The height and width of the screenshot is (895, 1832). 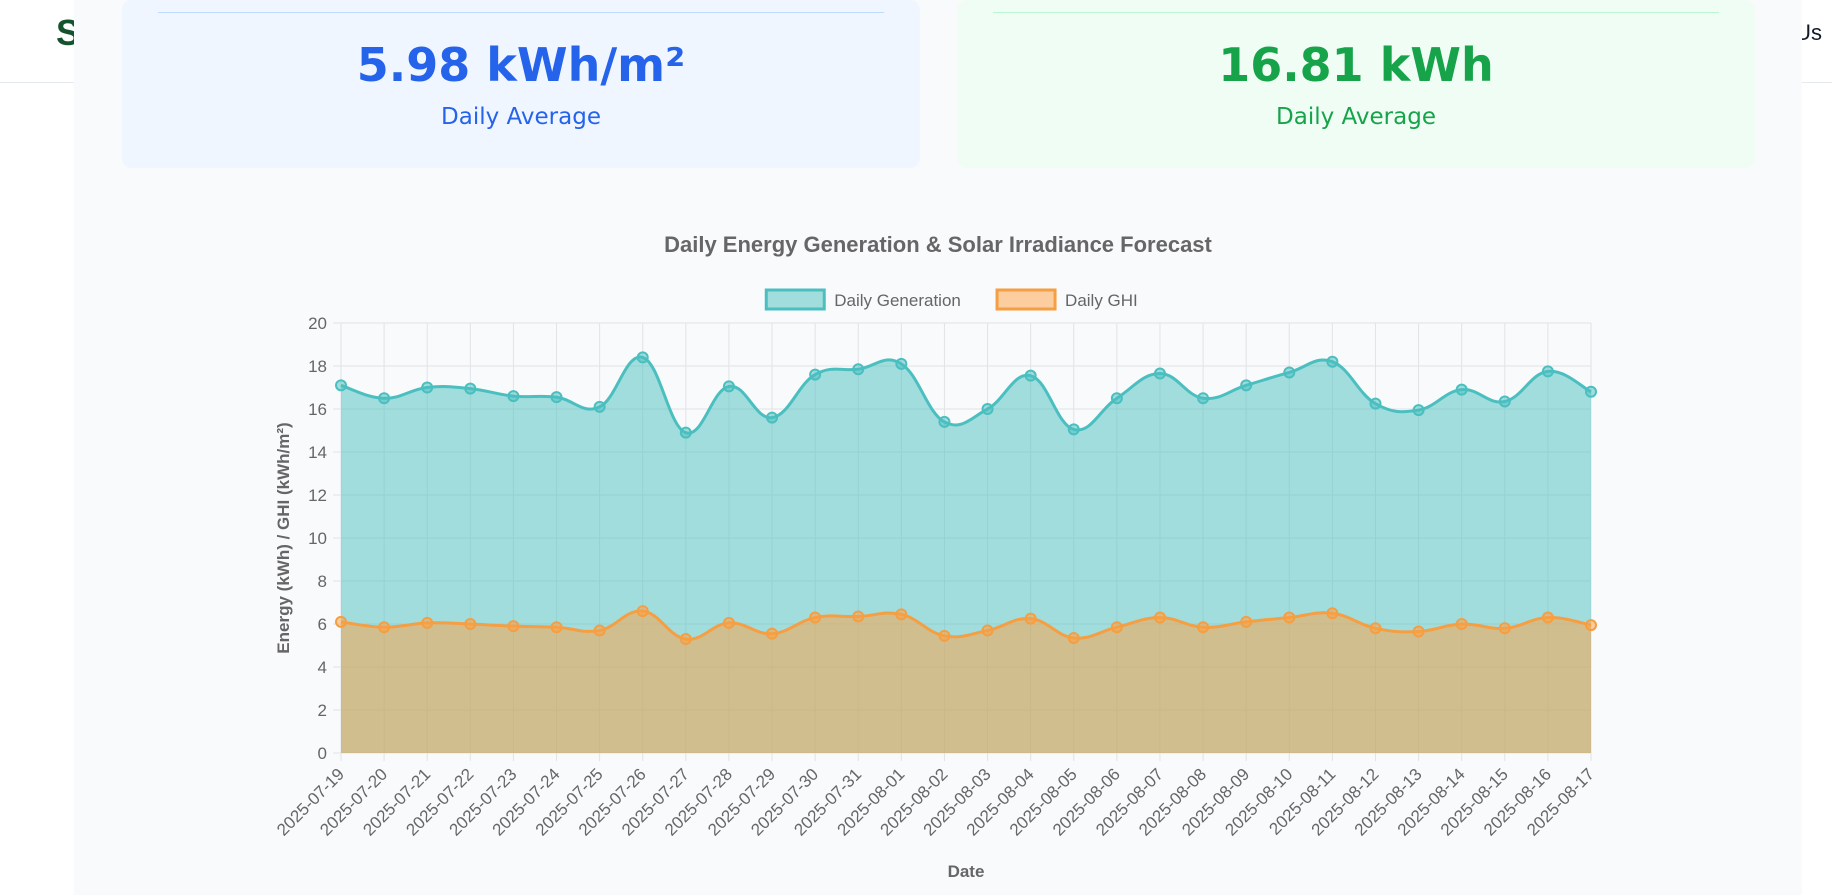 What do you see at coordinates (322, 624) in the screenshot?
I see `y-tick-label: 6` at bounding box center [322, 624].